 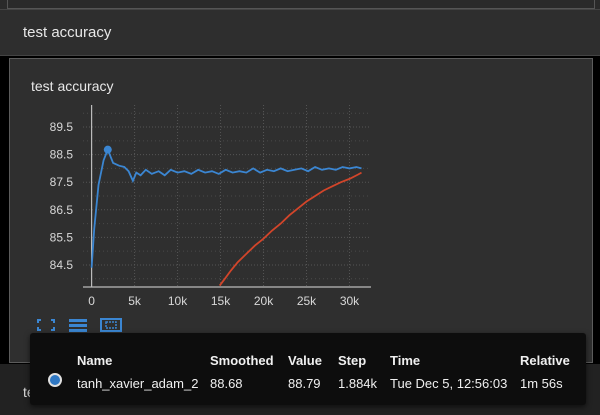 What do you see at coordinates (545, 360) in the screenshot?
I see `header-relative: Relative` at bounding box center [545, 360].